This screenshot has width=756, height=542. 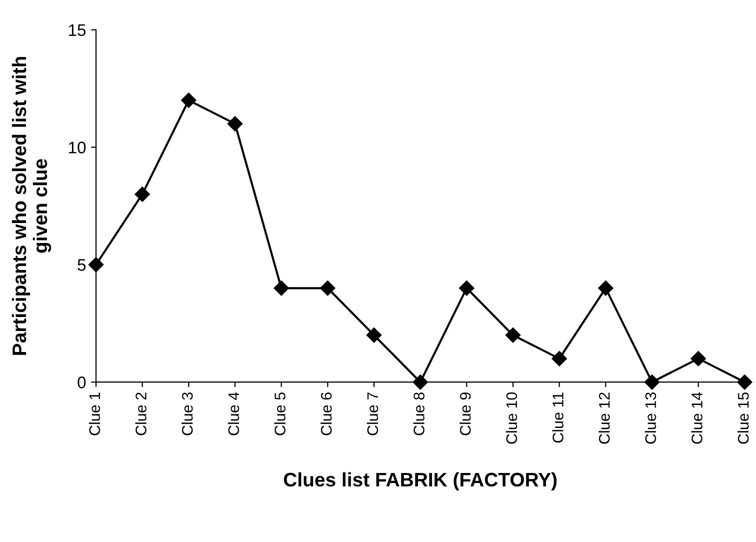 I want to click on x-tick-label: Clue 13, so click(x=650, y=418).